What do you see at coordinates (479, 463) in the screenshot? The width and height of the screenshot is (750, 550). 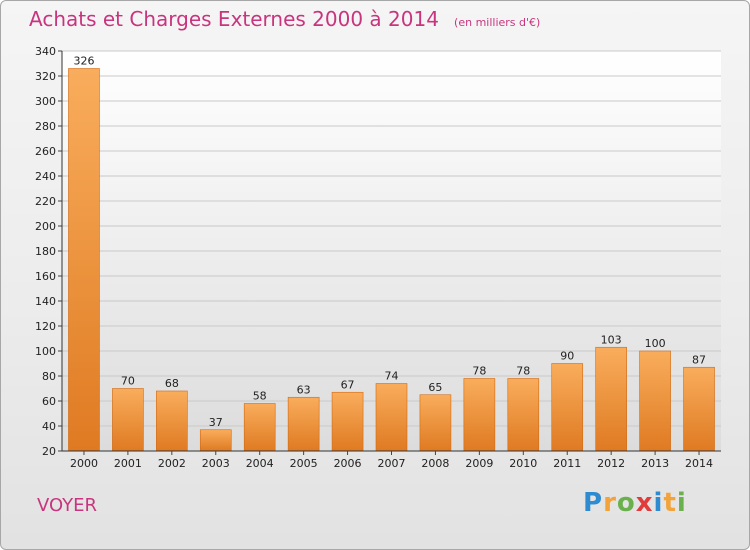 I see `x-tick-label-2009: 2009` at bounding box center [479, 463].